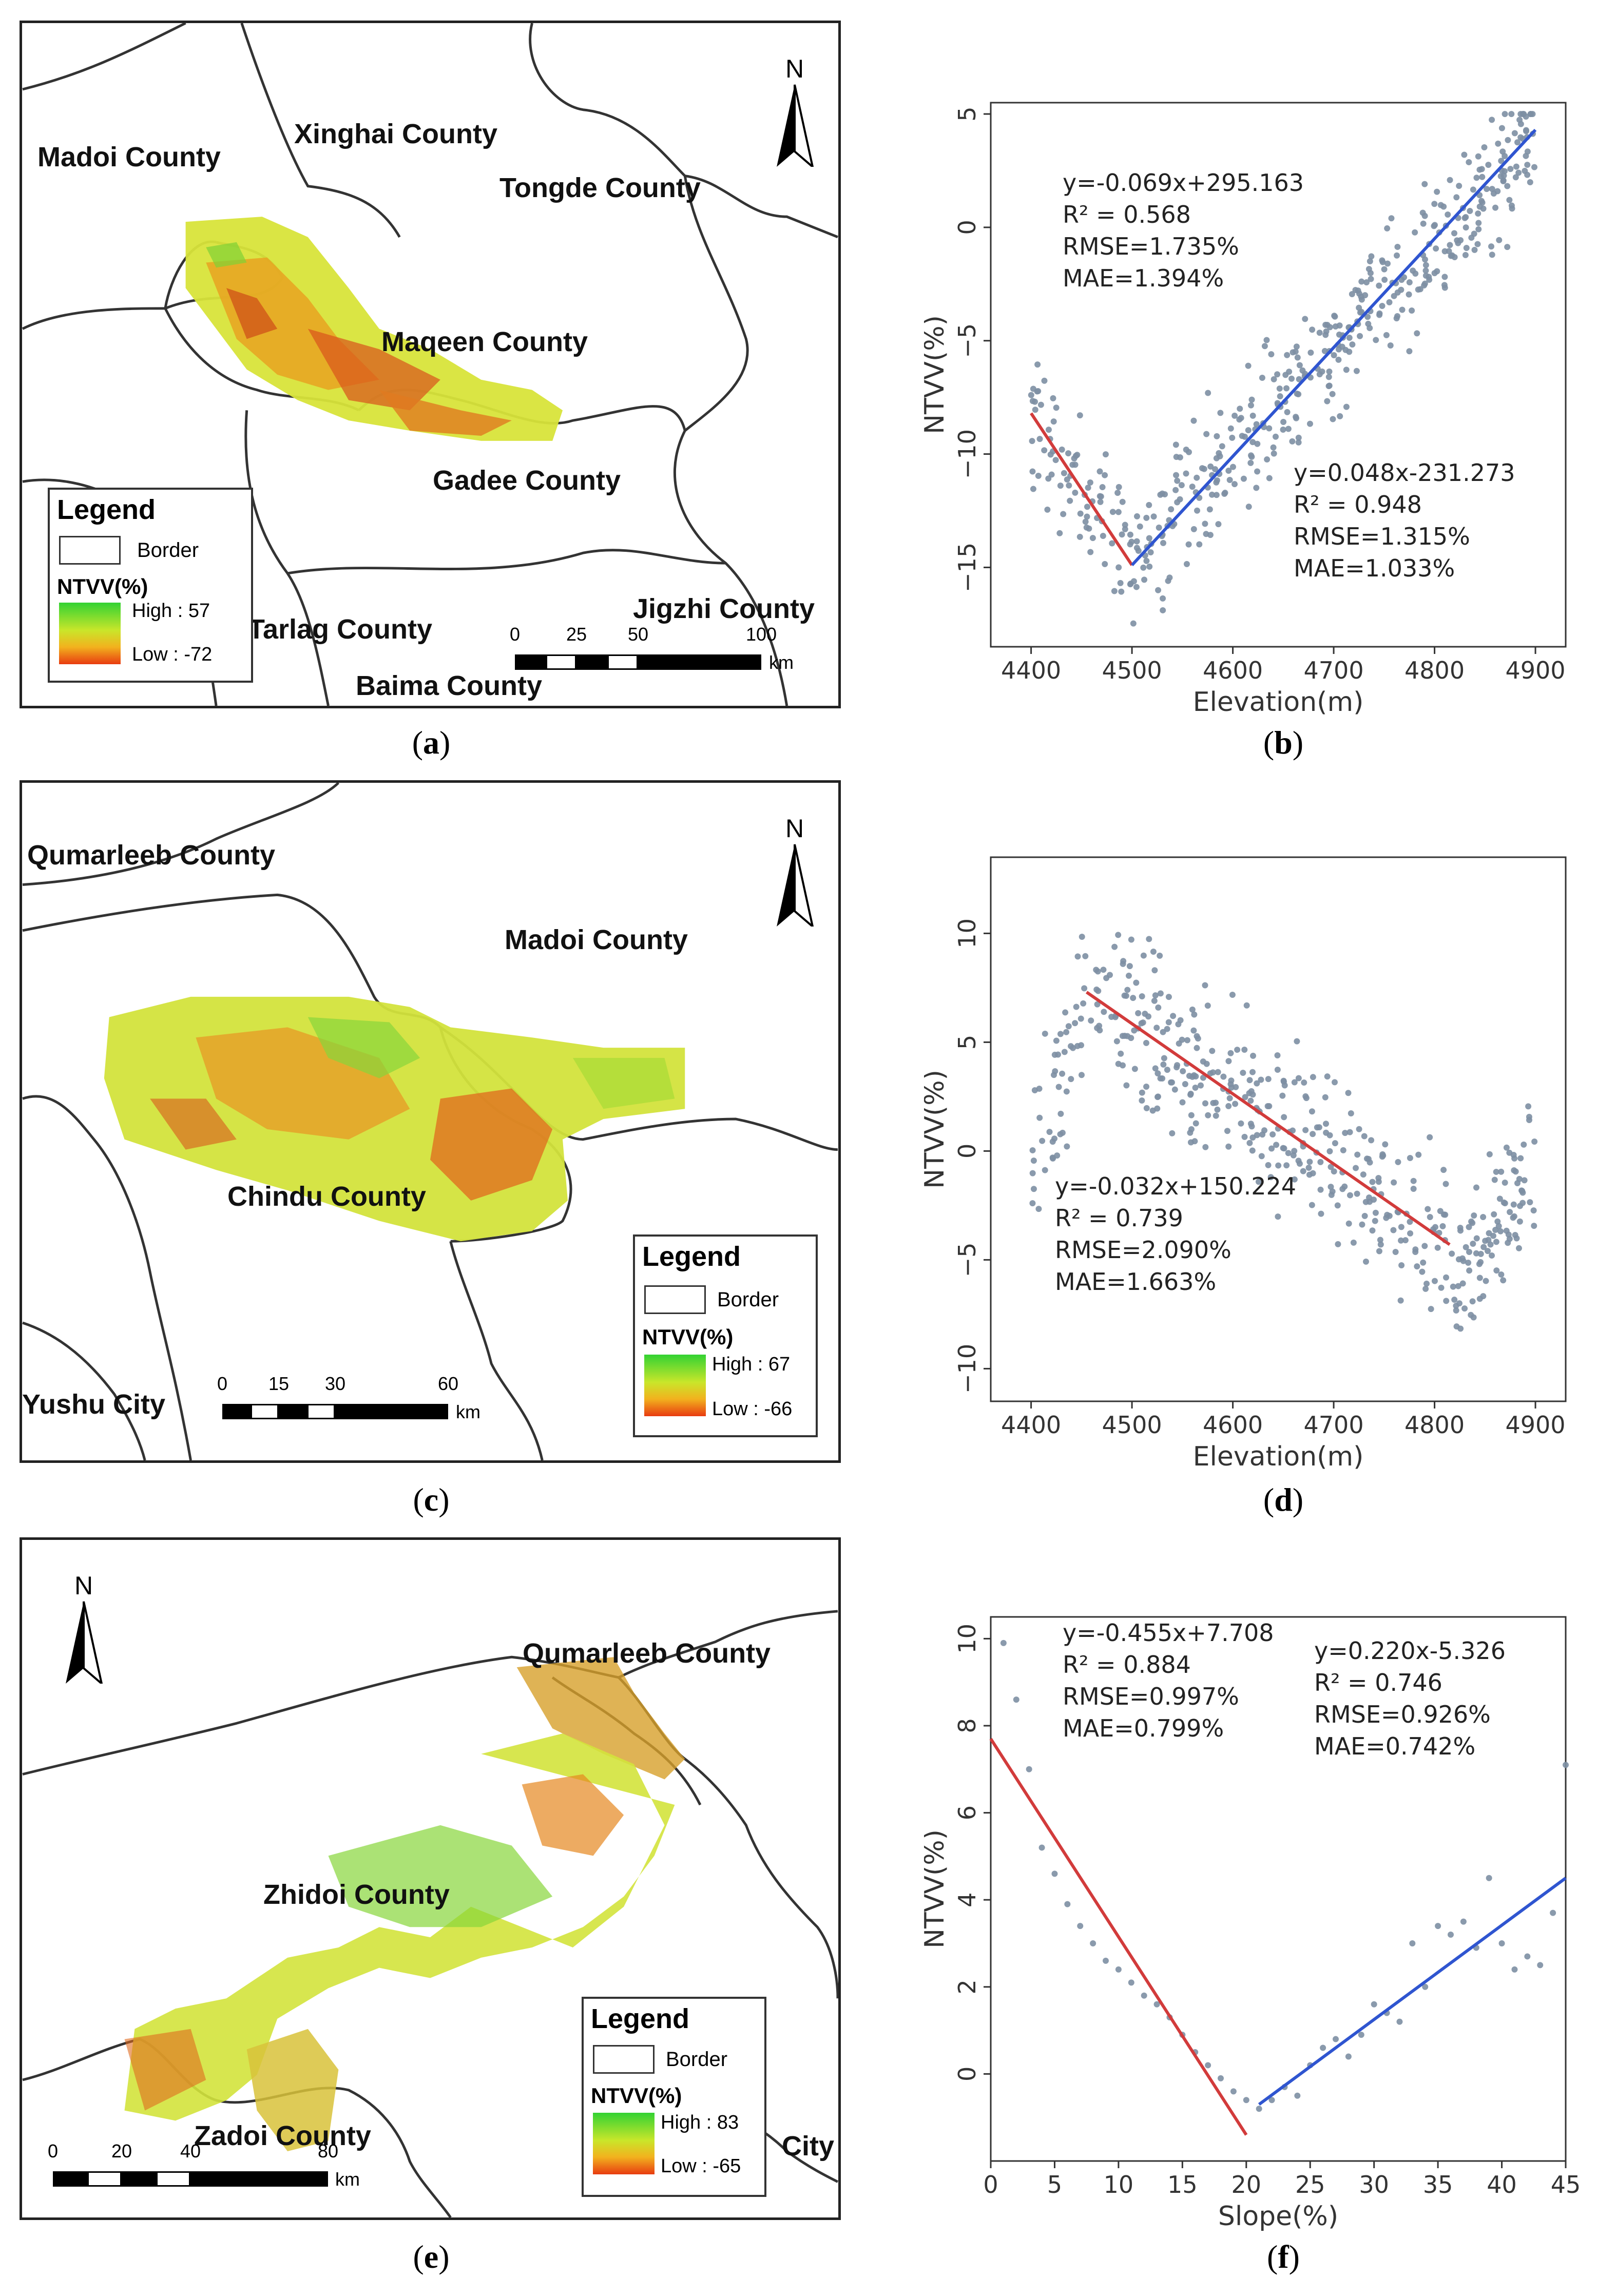 This screenshot has height=2296, width=1597. I want to click on ann-r2: R² = 0.948, so click(1358, 504).